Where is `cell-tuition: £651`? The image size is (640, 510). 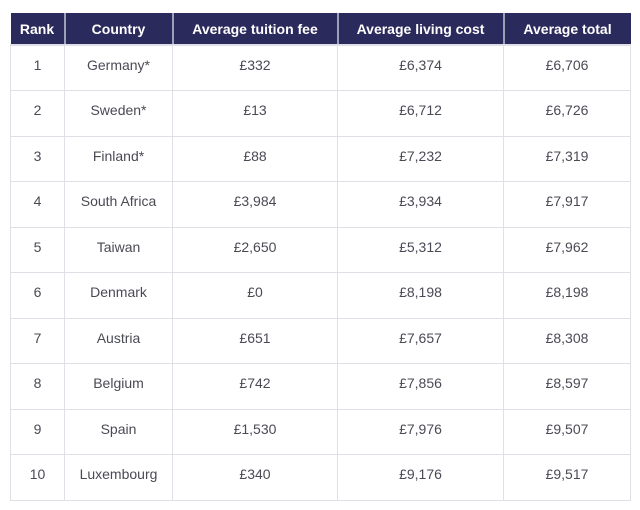 cell-tuition: £651 is located at coordinates (255, 340).